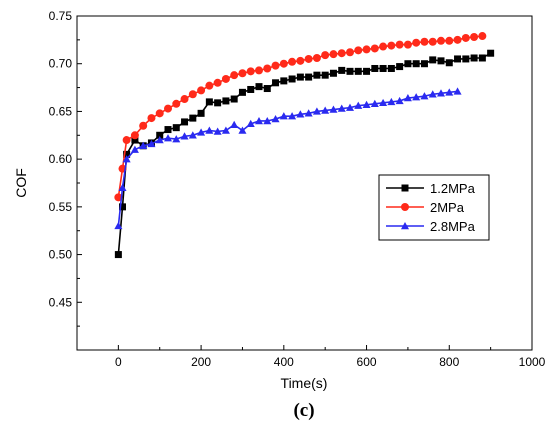  Describe the element at coordinates (367, 362) in the screenshot. I see `x-tick-label: 600` at that location.